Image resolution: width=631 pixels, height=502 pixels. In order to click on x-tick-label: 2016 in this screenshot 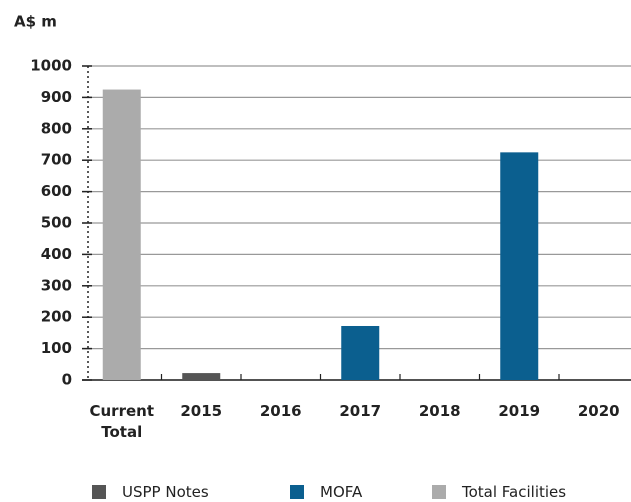, I will do `click(280, 411)`.